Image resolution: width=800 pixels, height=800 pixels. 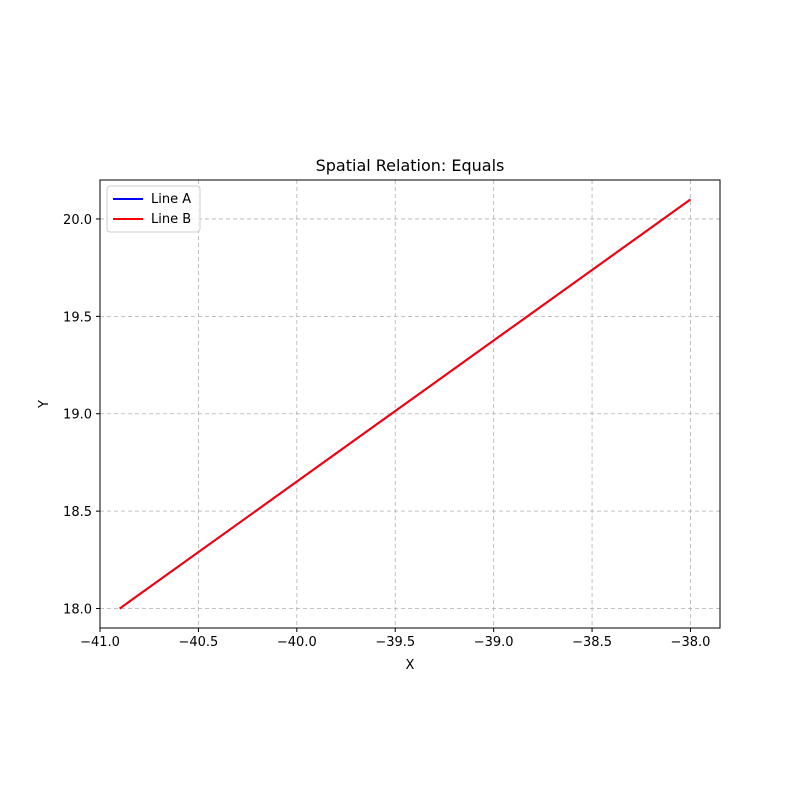 What do you see at coordinates (171, 199) in the screenshot?
I see `legend-label: Line A` at bounding box center [171, 199].